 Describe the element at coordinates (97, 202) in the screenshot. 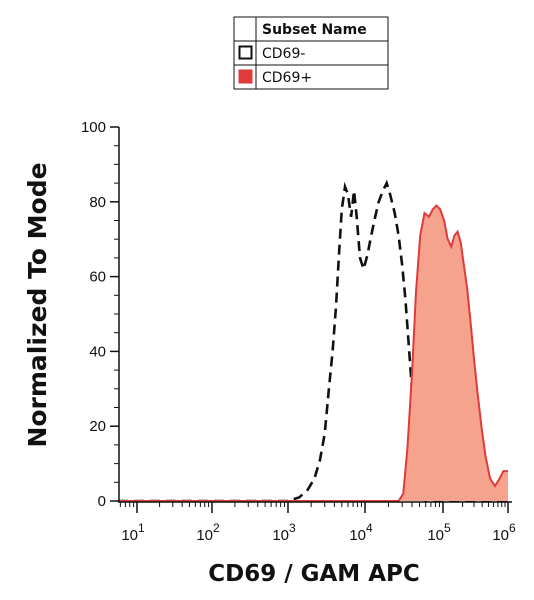

I see `y-tick-label: 80` at that location.